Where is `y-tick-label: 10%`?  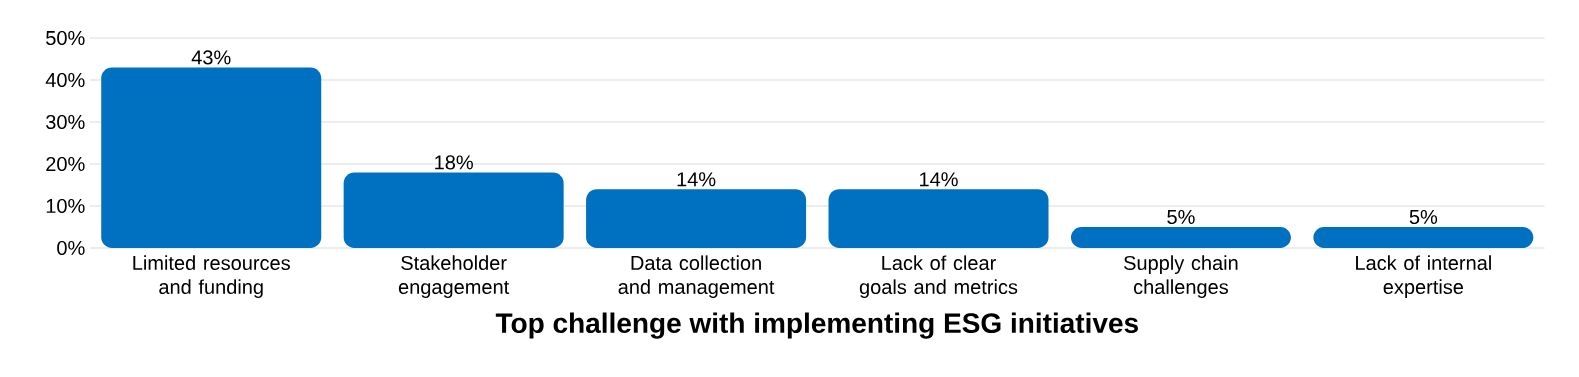 y-tick-label: 10% is located at coordinates (65, 206).